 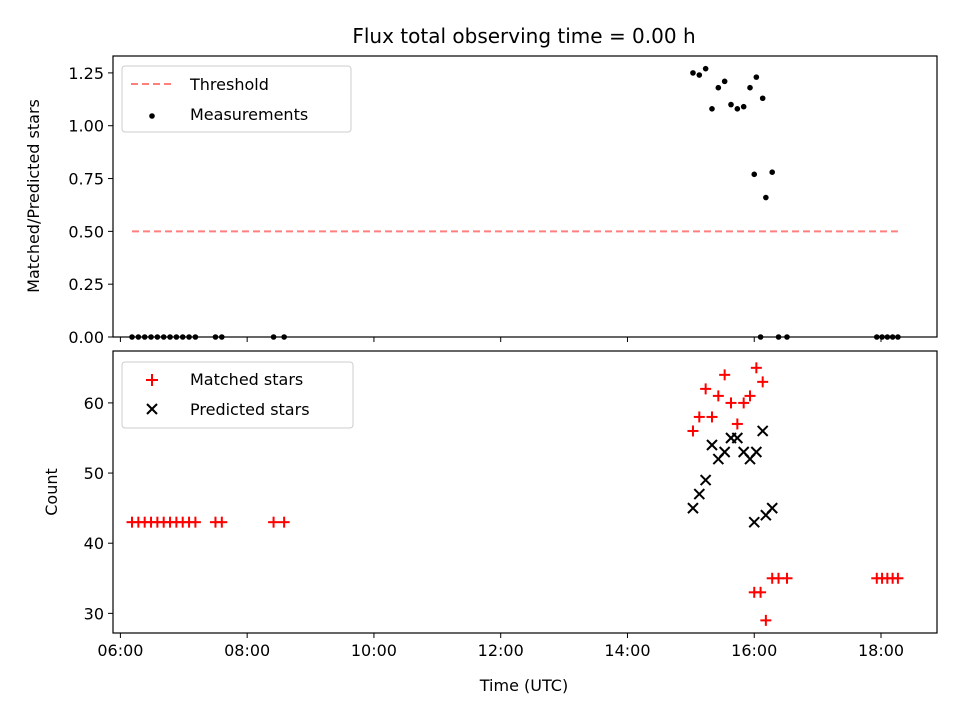 I want to click on y-tick-label: 1.00, so click(x=86, y=126).